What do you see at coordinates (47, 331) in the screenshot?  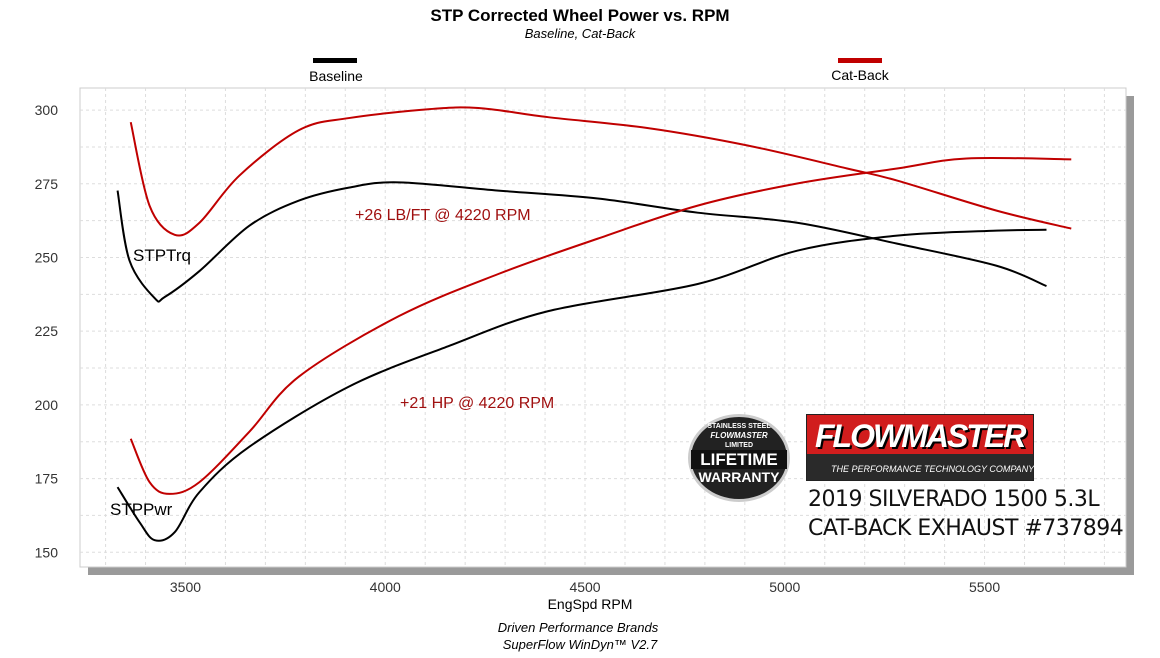 I see `y-tick-label: 225` at bounding box center [47, 331].